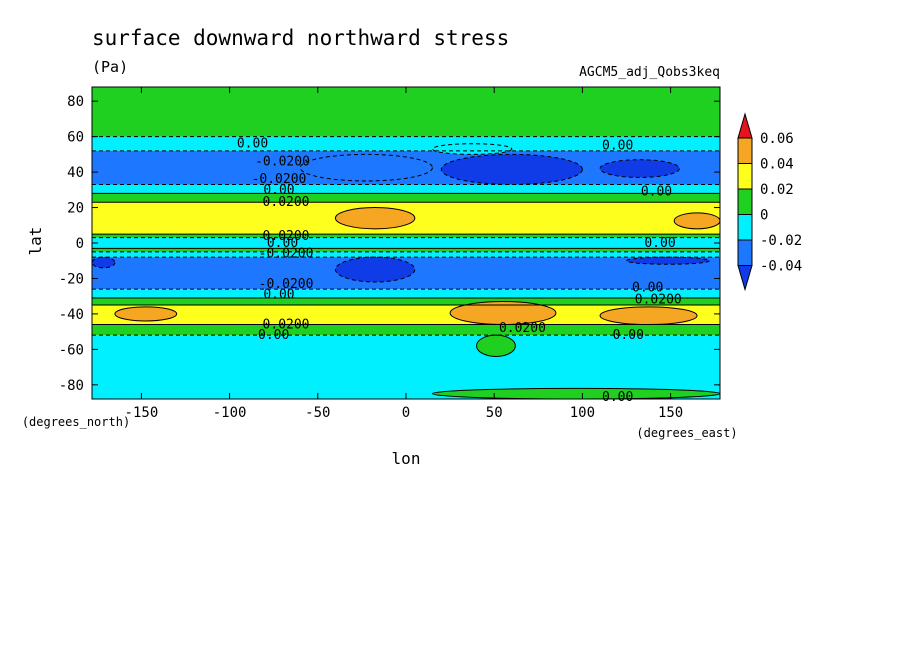 This screenshot has height=654, width=904. I want to click on colorbar-label: 0.06, so click(777, 139).